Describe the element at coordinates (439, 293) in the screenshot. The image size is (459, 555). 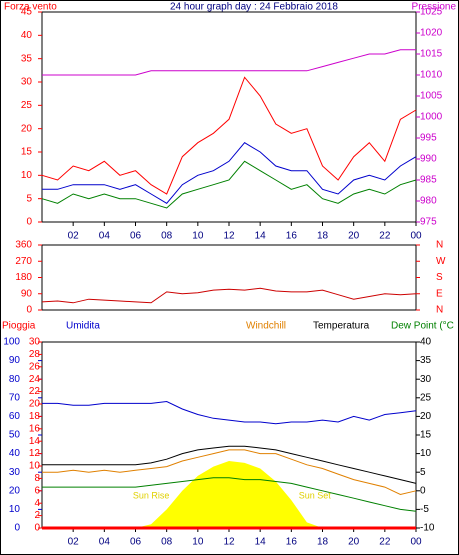
I see `y2-tick-label: E` at that location.